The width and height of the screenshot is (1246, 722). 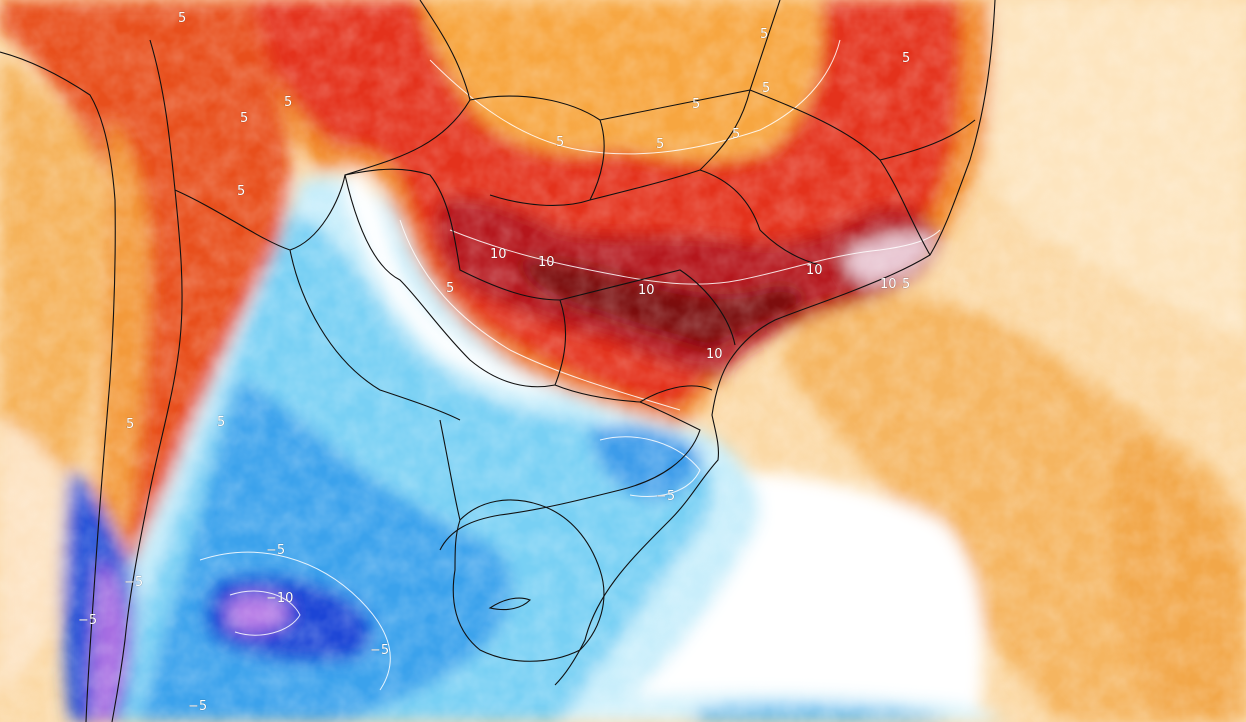 What do you see at coordinates (182, 18) in the screenshot?
I see `contour-label-andes-north-5a: 5` at bounding box center [182, 18].